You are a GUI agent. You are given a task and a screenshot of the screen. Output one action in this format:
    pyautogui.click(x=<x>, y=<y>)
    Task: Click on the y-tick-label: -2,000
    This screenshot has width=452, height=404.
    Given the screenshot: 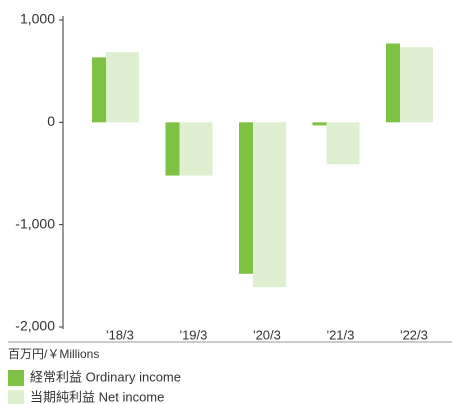 What is the action you would take?
    pyautogui.click(x=35, y=326)
    